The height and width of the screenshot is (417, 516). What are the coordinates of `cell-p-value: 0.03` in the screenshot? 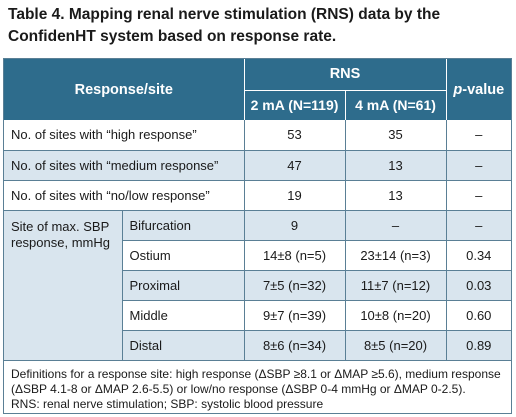 It's located at (479, 285).